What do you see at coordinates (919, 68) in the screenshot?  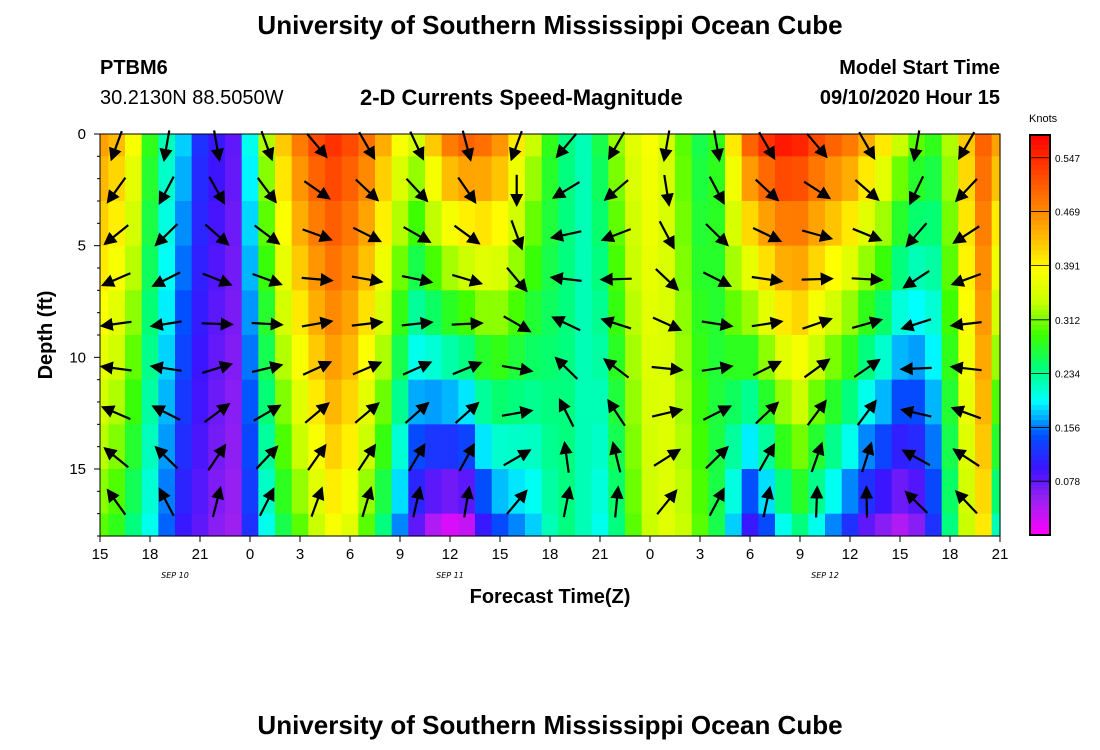 I see `model-start-label: Model Start Time` at bounding box center [919, 68].